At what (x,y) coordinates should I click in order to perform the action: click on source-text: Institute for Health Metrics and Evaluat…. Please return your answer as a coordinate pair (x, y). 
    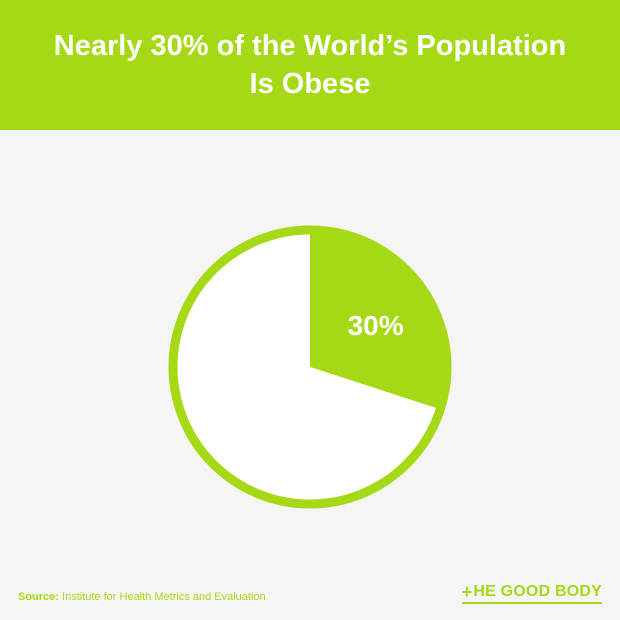
    Looking at the image, I should click on (164, 597).